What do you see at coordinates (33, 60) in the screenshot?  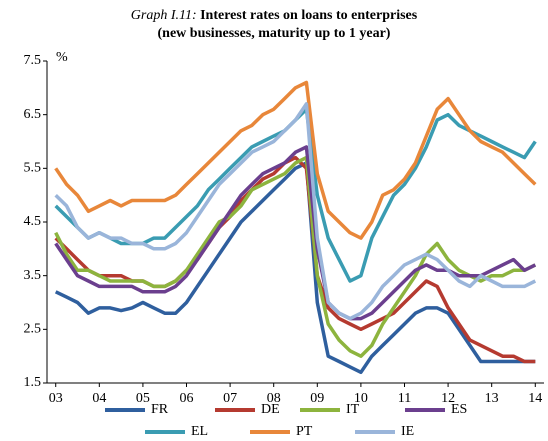 I see `y-tick-label: 7.5` at bounding box center [33, 60].